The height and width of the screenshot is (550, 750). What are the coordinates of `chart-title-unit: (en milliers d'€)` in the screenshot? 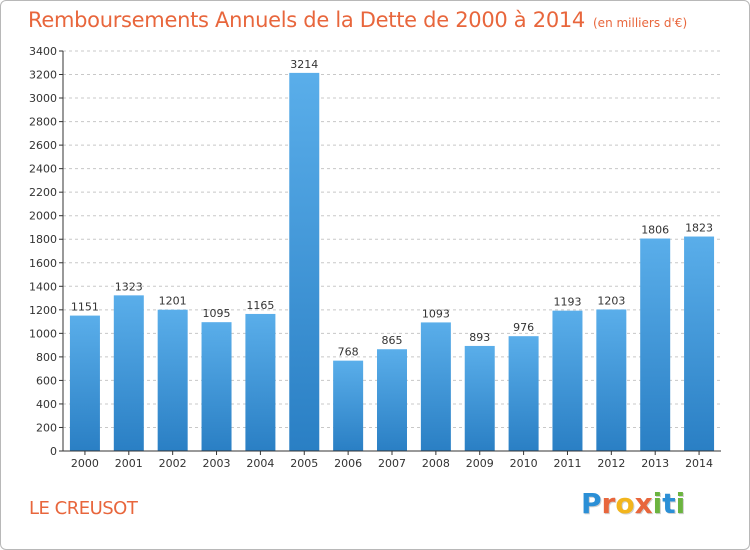 It's located at (640, 23).